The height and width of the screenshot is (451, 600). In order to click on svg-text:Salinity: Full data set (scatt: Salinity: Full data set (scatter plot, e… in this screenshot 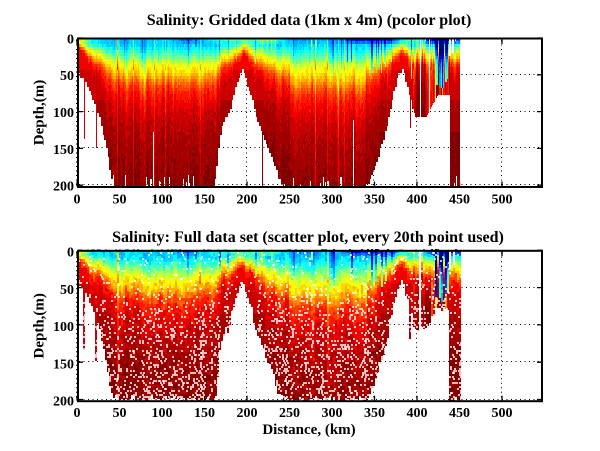, I will do `click(308, 237)`.